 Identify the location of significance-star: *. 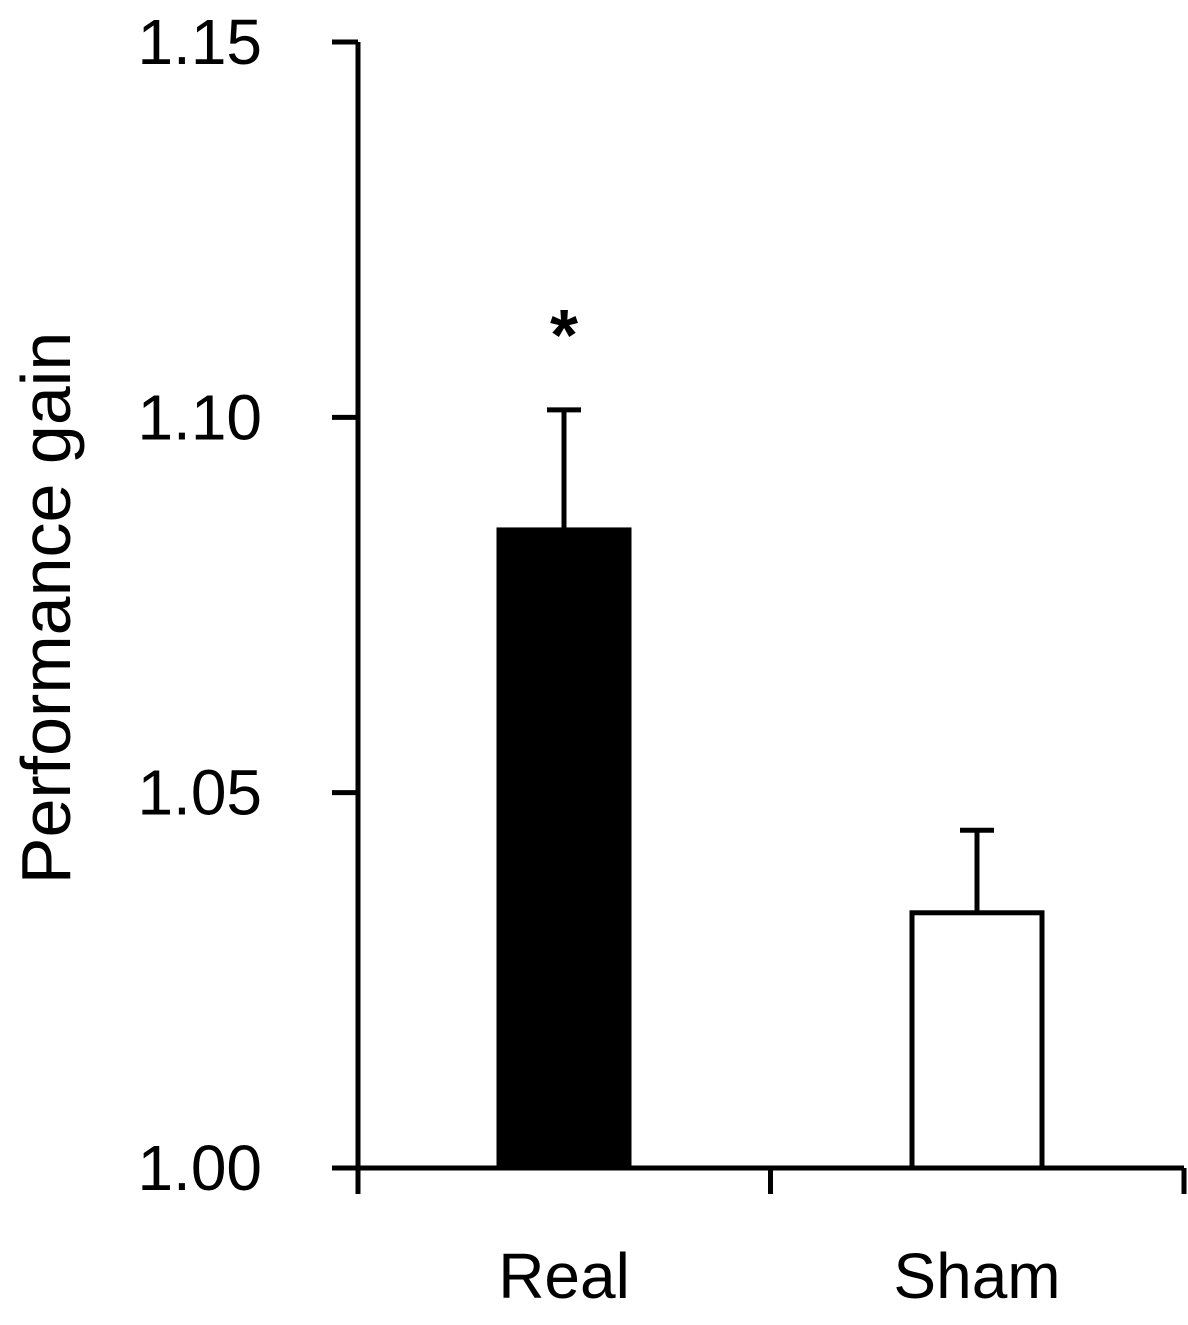
(564, 336).